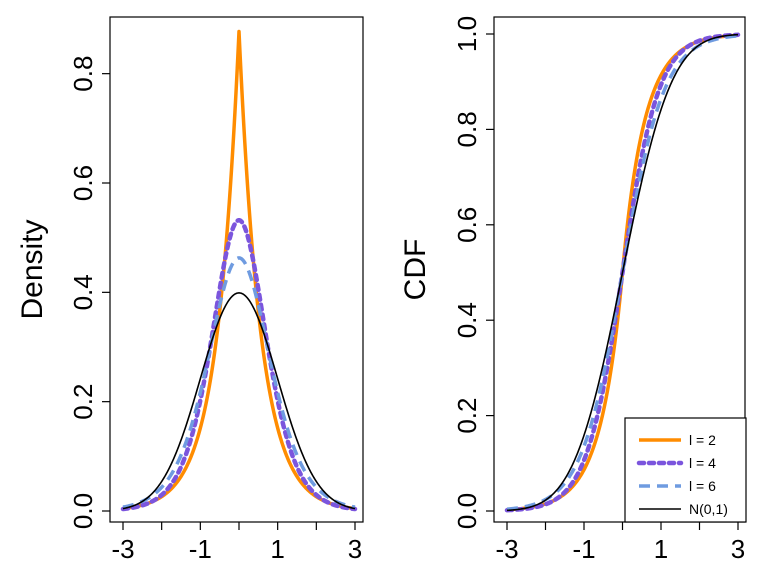  I want to click on legend-label: l = 4, so click(702, 463).